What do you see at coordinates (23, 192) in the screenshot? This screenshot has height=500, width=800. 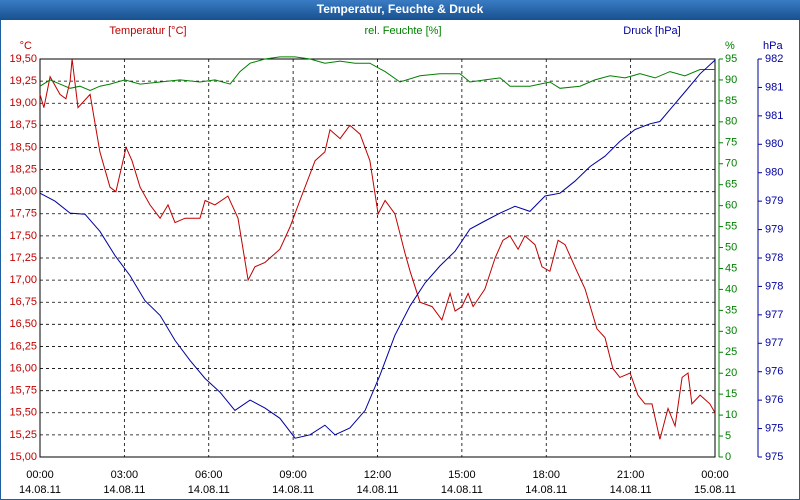 I see `y-tick-label: 18,00` at bounding box center [23, 192].